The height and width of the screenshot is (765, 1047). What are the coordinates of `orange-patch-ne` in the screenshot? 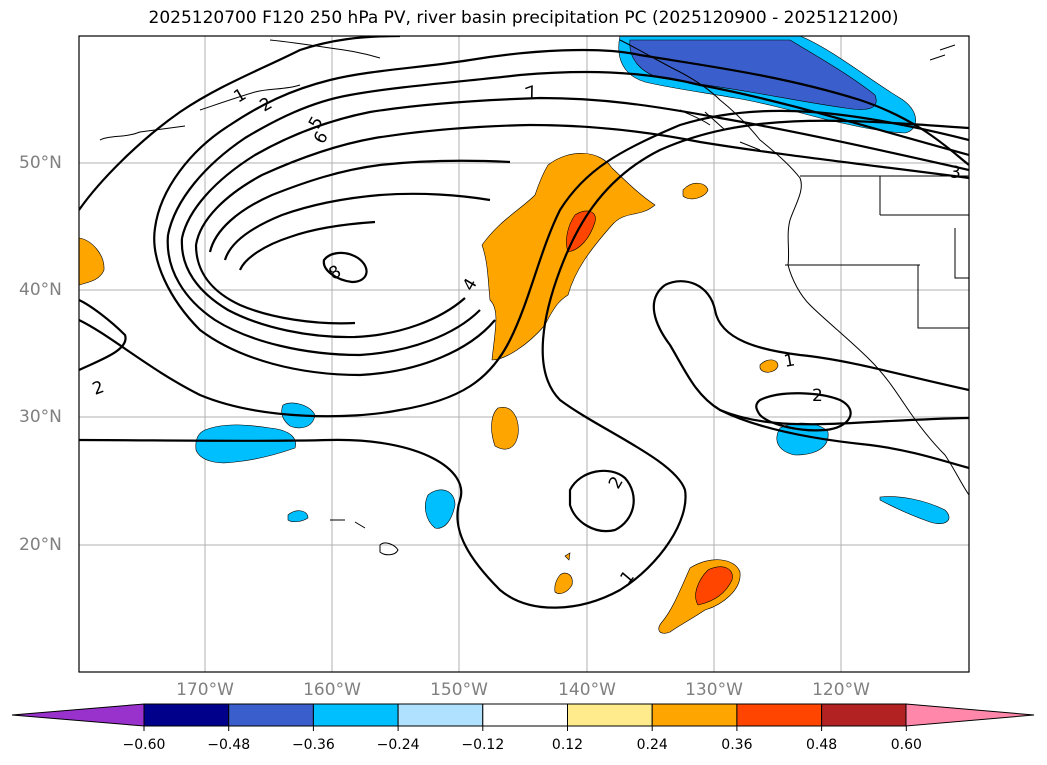 It's located at (695, 191).